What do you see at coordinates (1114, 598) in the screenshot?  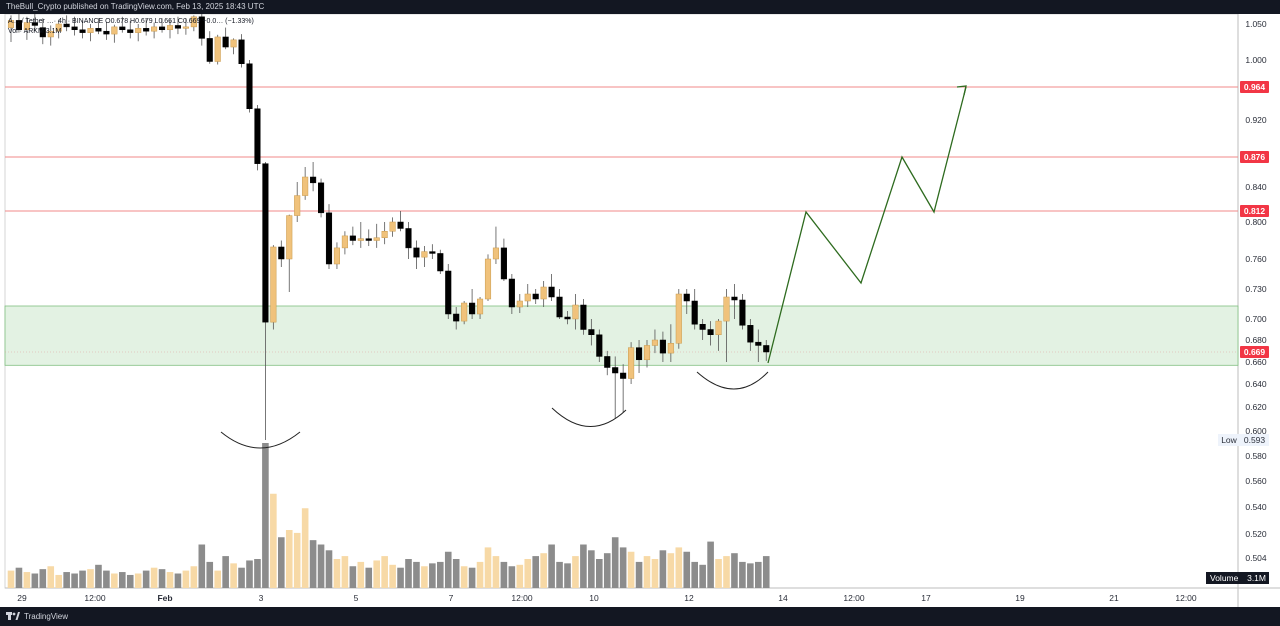 I see `x-tick-label: 21` at bounding box center [1114, 598].